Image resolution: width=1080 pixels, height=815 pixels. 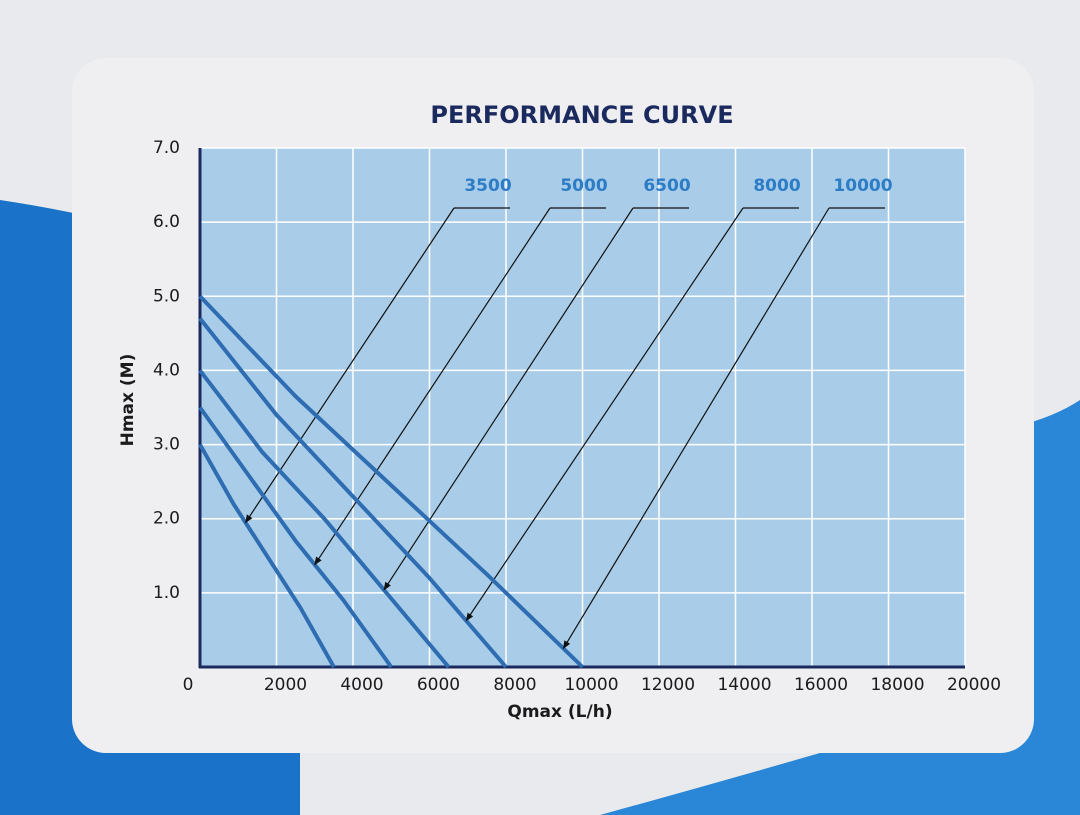 I want to click on y-tick-label: 1.0, so click(x=166, y=593).